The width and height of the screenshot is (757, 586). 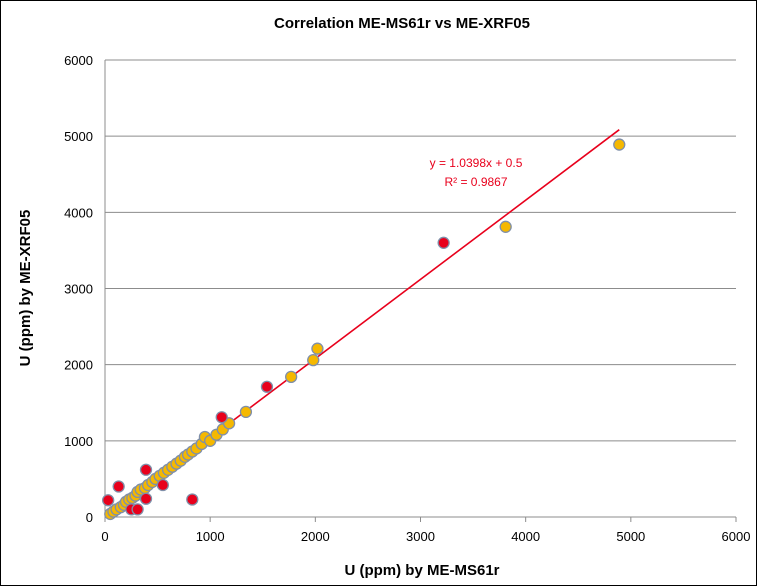 What do you see at coordinates (630, 536) in the screenshot?
I see `x-tick-label: 5000` at bounding box center [630, 536].